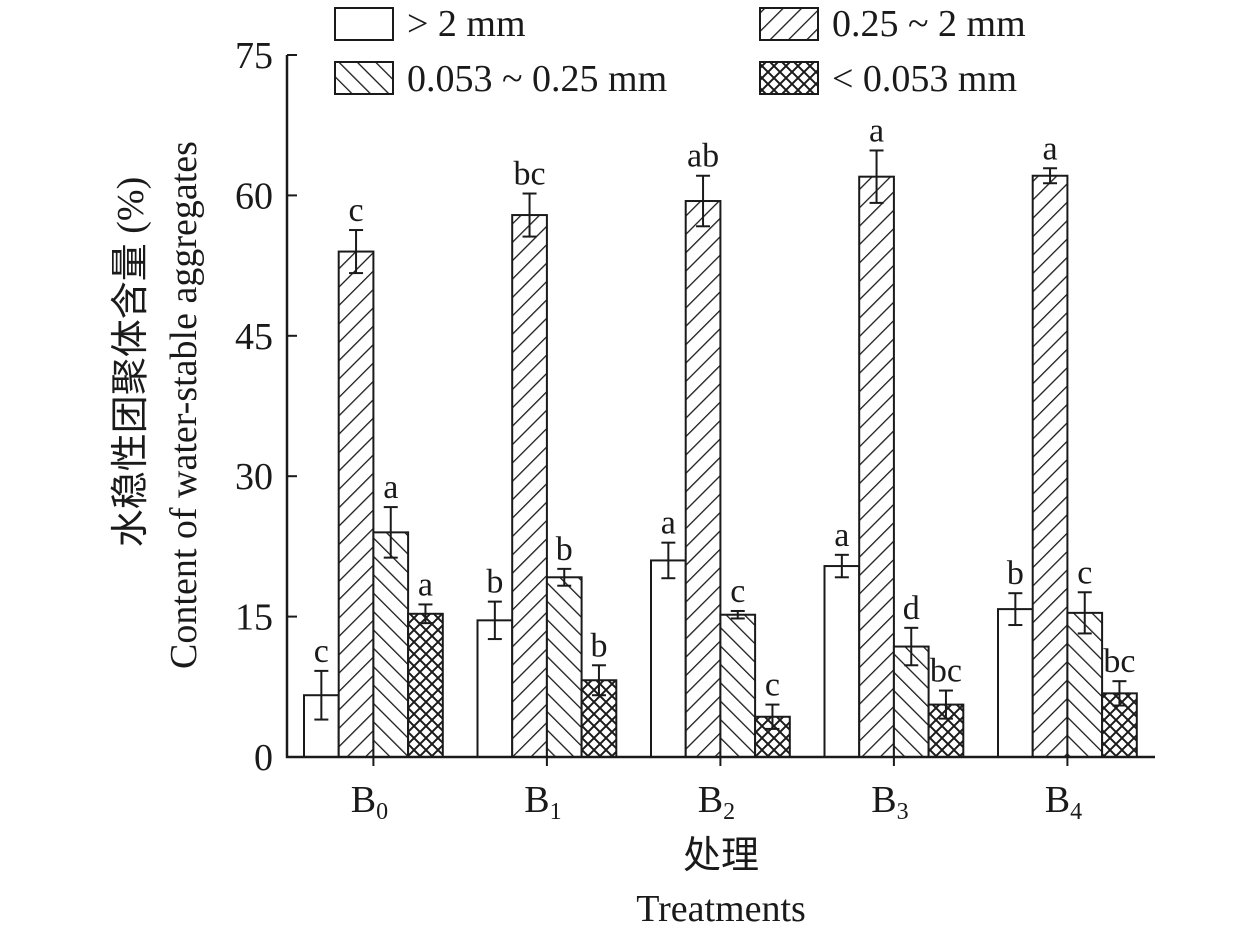 The height and width of the screenshot is (936, 1260). What do you see at coordinates (598, 645) in the screenshot?
I see `significance-letter-series3-cat1: b` at bounding box center [598, 645].